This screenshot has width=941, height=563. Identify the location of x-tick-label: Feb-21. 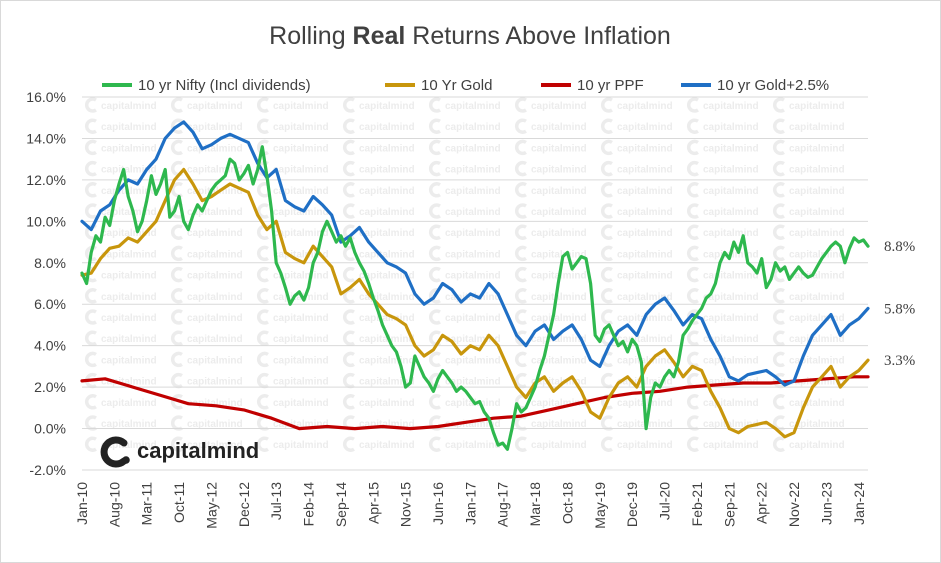
(697, 504).